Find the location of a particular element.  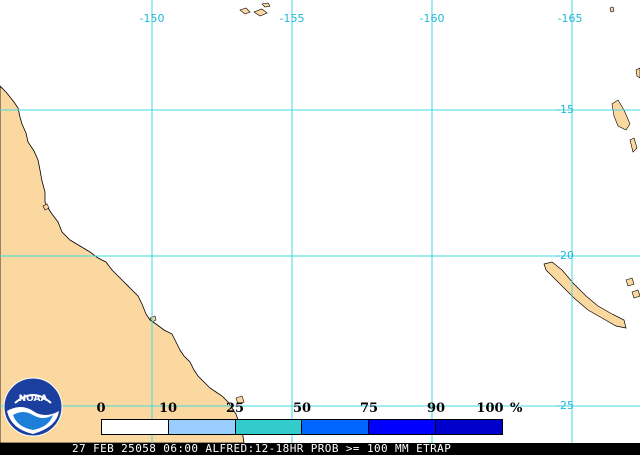

colorbar-unit: % is located at coordinates (516, 408).